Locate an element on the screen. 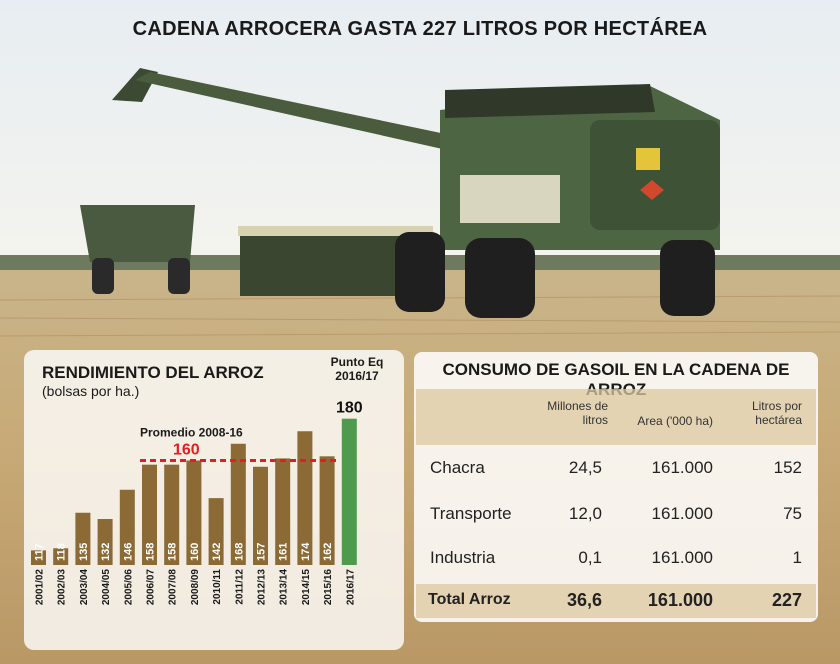  x-tick-label: 2016/17 is located at coordinates (350, 587).